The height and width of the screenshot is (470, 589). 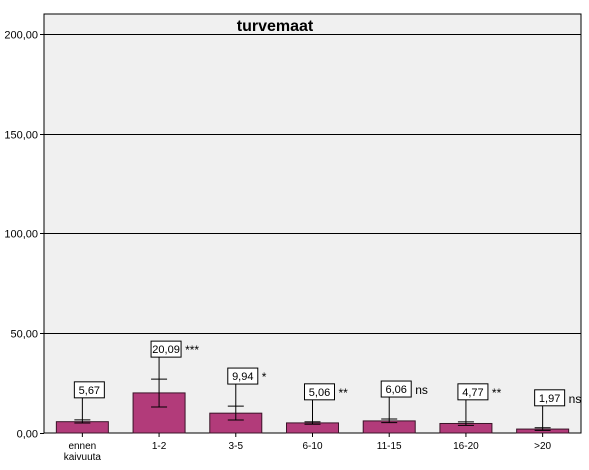 I want to click on significance-label: ***, so click(x=192, y=350).